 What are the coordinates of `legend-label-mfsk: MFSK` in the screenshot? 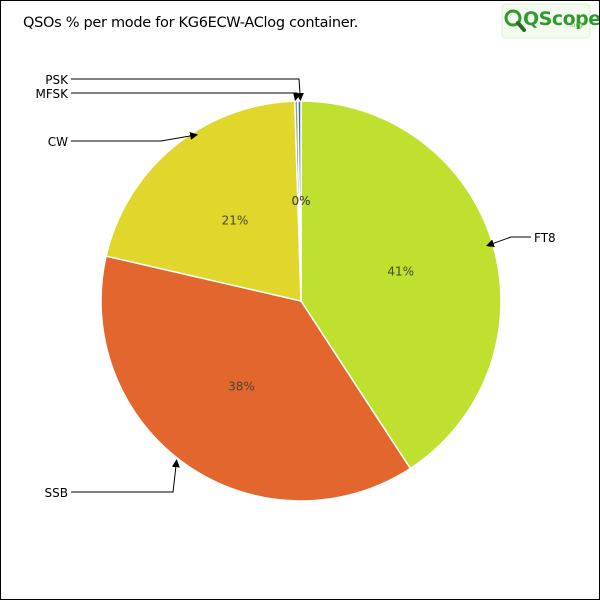 It's located at (52, 94).